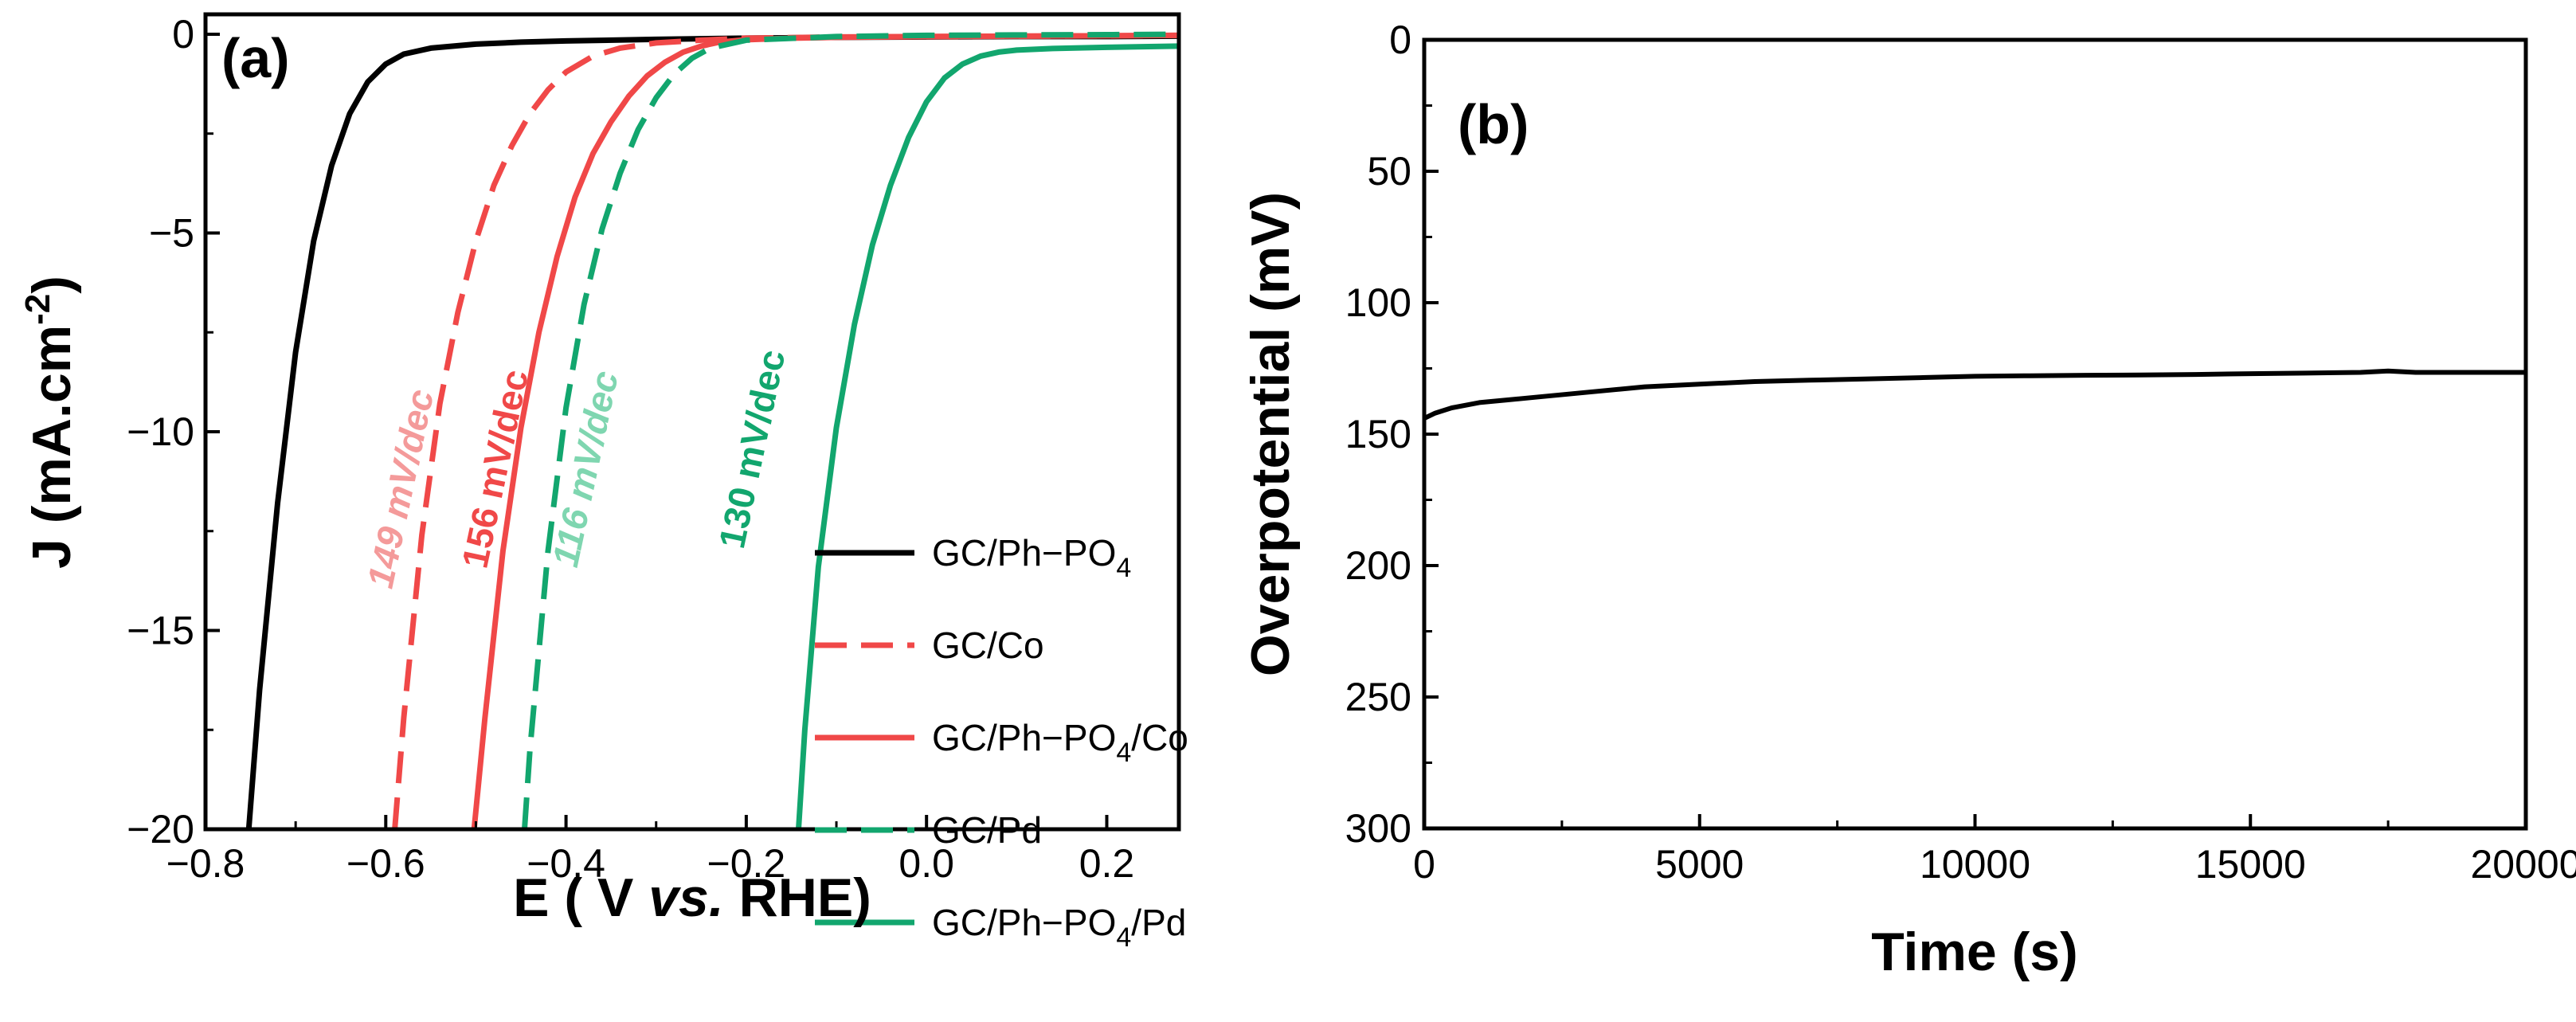 This screenshot has width=2576, height=1022. I want to click on panel-a-x-axis-title: E ( V vs. RHE), so click(692, 897).